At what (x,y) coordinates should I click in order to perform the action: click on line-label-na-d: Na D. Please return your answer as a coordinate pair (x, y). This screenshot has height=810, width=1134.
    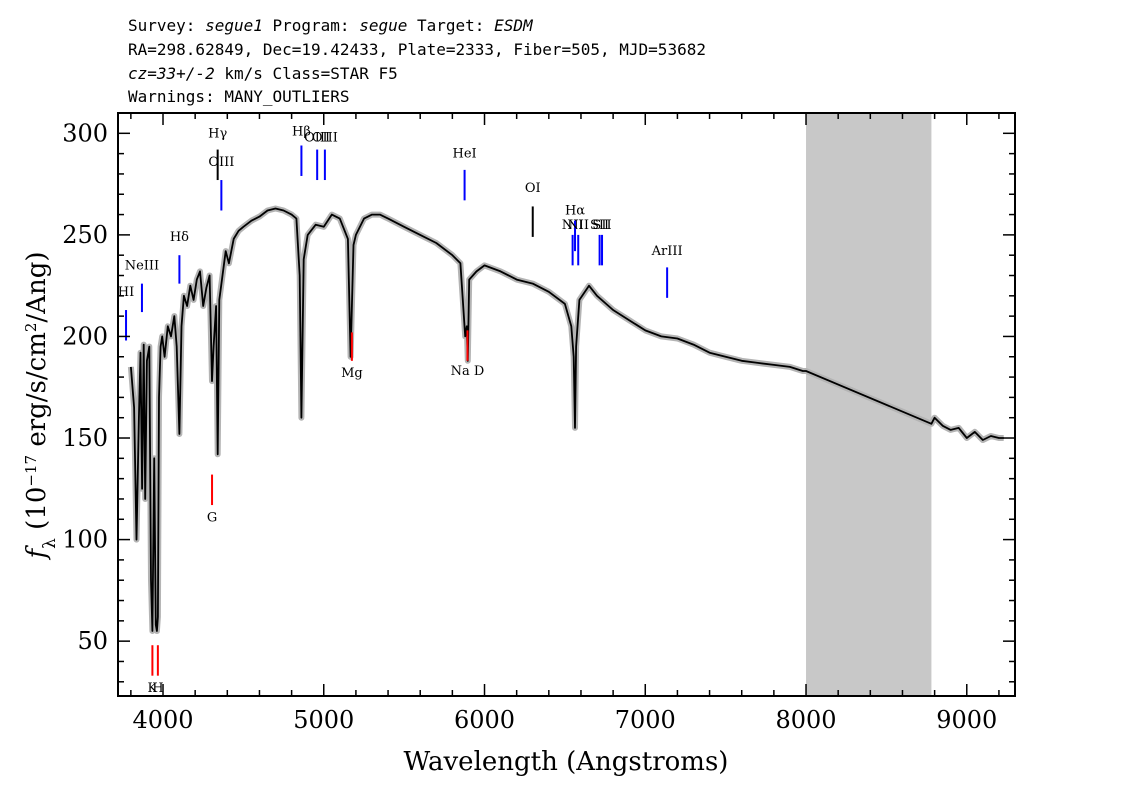
    Looking at the image, I should click on (468, 371).